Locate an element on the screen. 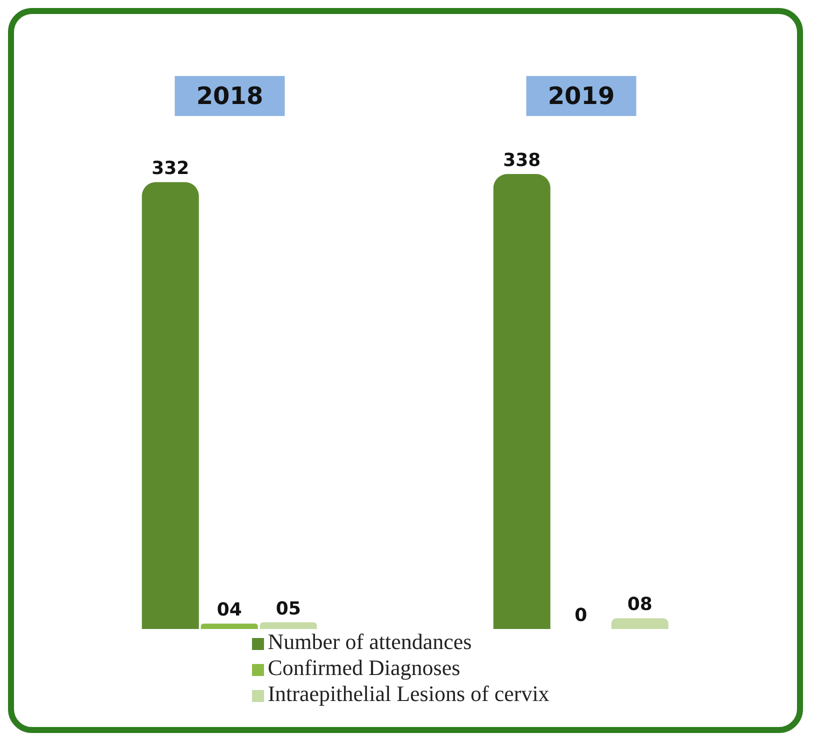 The image size is (819, 747). data-label: 0 is located at coordinates (581, 615).